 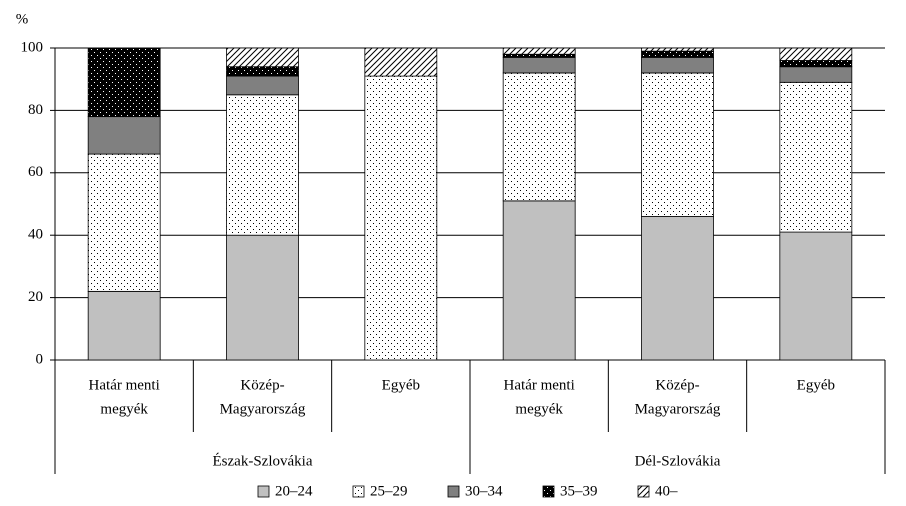 I want to click on legend-label: 35–39, so click(x=579, y=491).